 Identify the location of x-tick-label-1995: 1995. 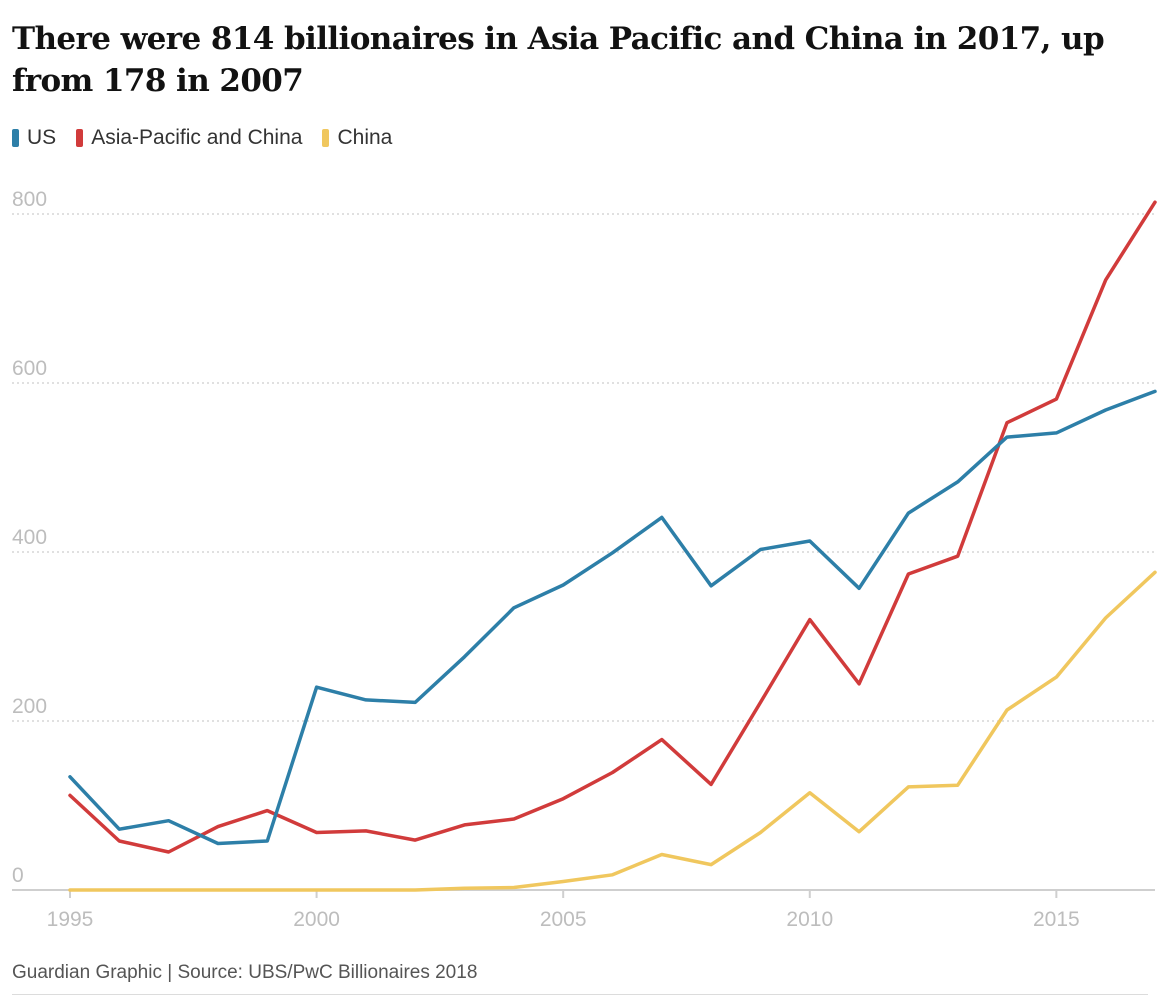
(70, 919).